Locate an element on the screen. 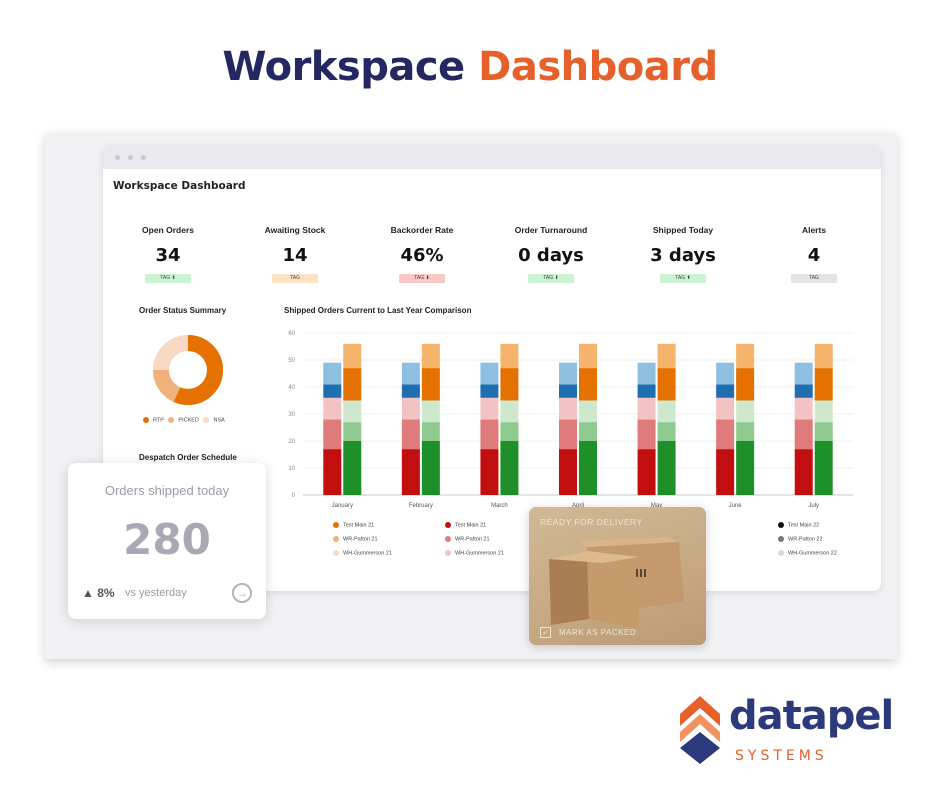 Image resolution: width=940 pixels, height=788 pixels. kpi-value: 14 is located at coordinates (295, 255).